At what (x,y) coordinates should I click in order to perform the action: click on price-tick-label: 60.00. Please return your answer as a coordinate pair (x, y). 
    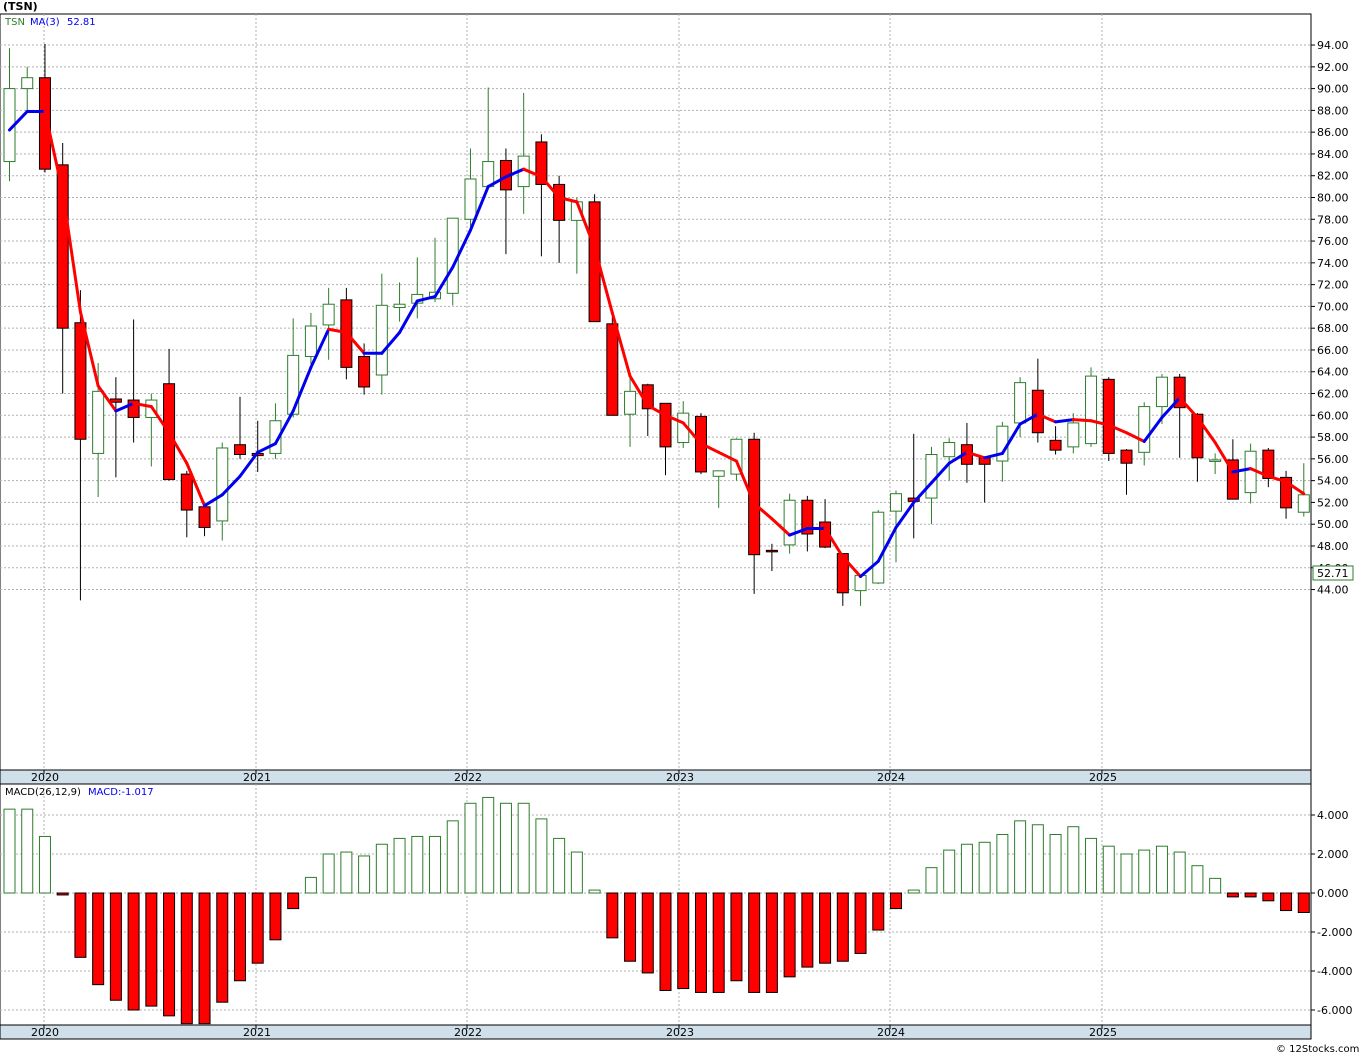
    Looking at the image, I should click on (1333, 415).